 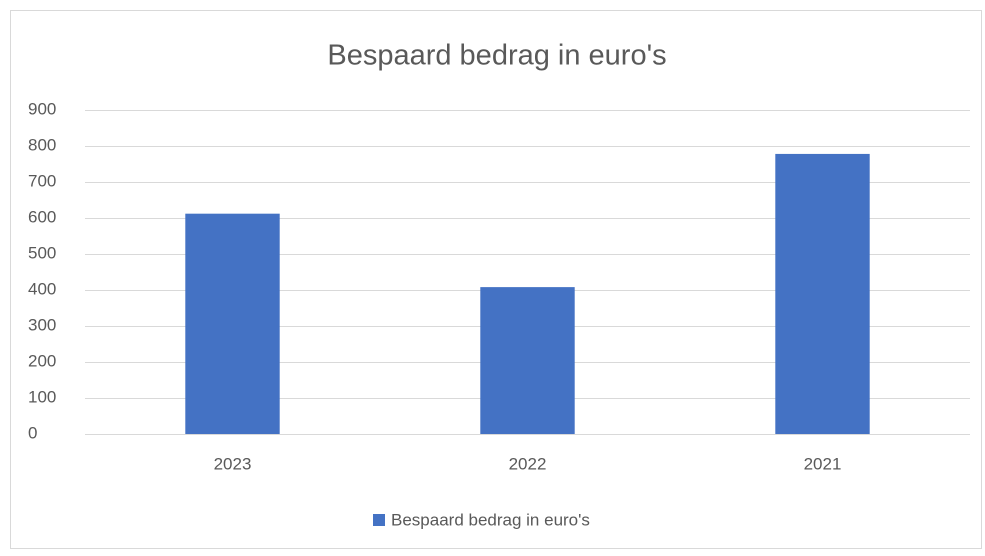 What do you see at coordinates (42, 288) in the screenshot?
I see `y-tick-label: 400` at bounding box center [42, 288].